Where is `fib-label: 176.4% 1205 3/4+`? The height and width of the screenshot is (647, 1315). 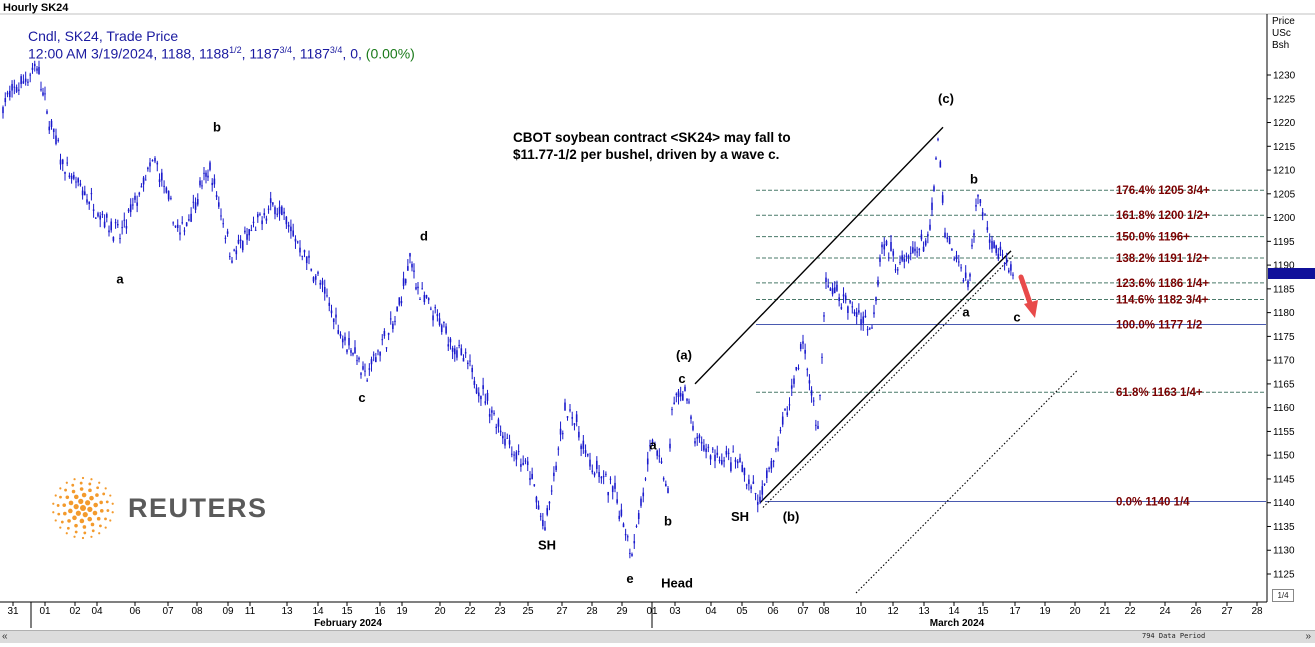
fib-label: 176.4% 1205 3/4+ is located at coordinates (1163, 191).